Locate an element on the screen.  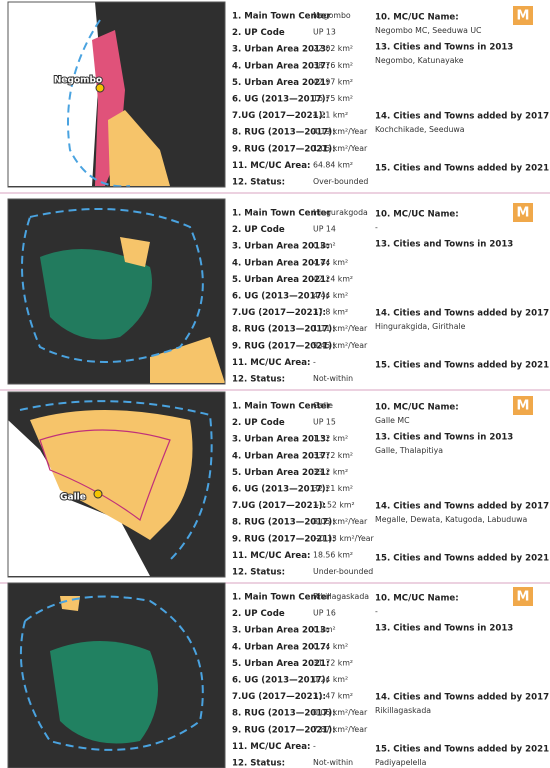
section-value: Padiyapelella is located at coordinates (401, 762).